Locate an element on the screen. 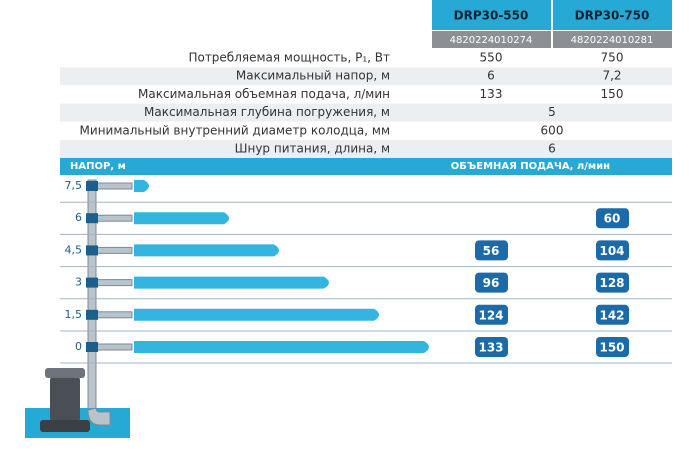  spec-value: 133 is located at coordinates (491, 94).